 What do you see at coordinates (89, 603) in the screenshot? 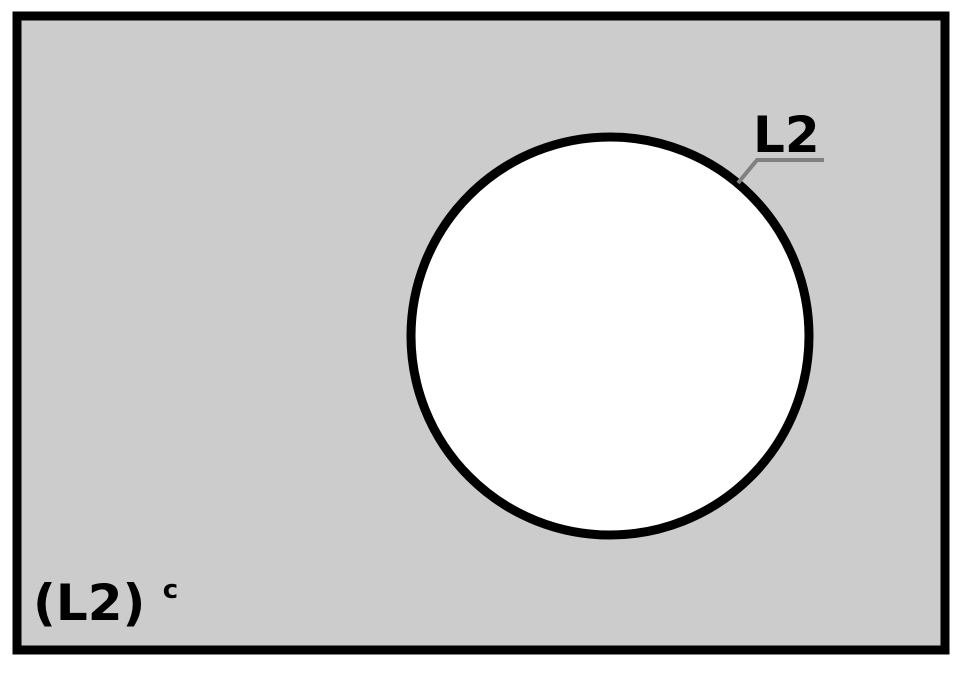
I see `complement-label-base: (L2)` at bounding box center [89, 603].